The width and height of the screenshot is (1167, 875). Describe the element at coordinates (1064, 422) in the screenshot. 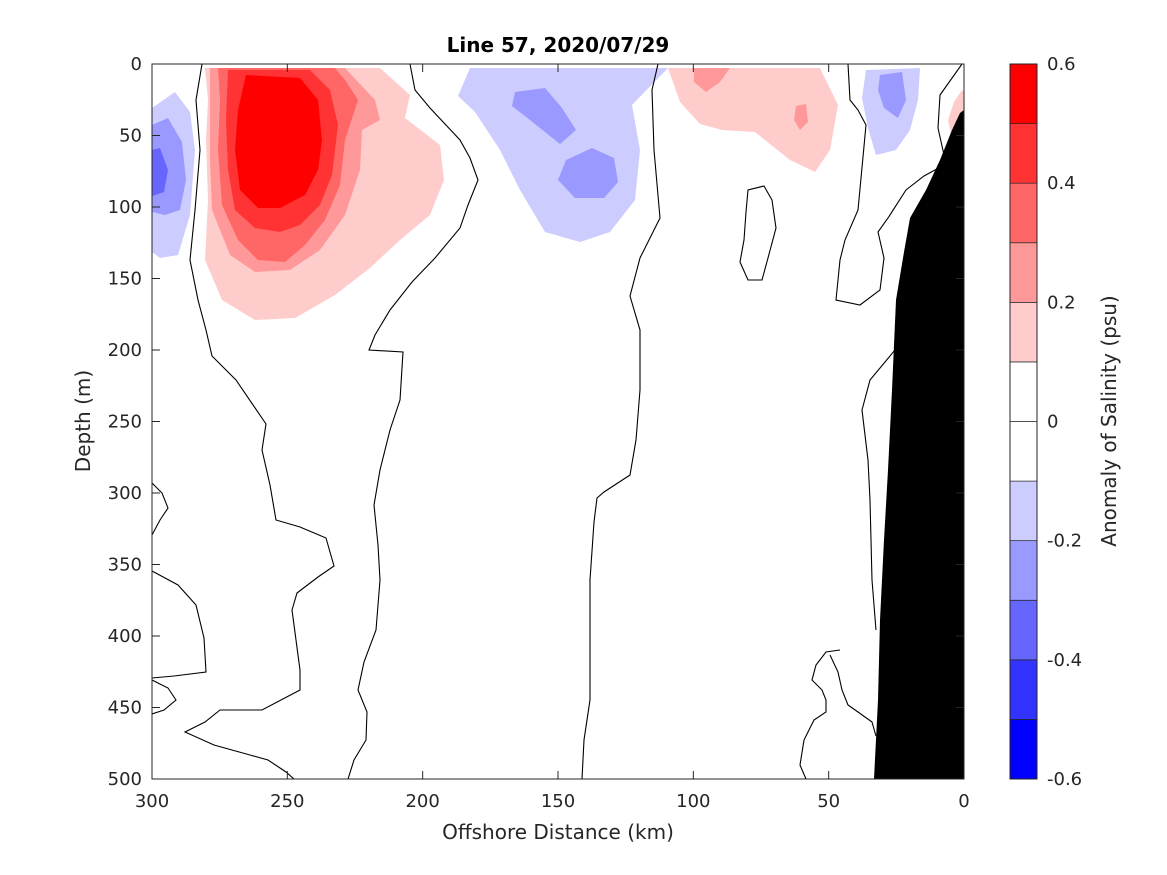

I see `colorbar-ticks: 0.6 0.4 0.2 0 -0.2 -0.4 -0.6` at that location.